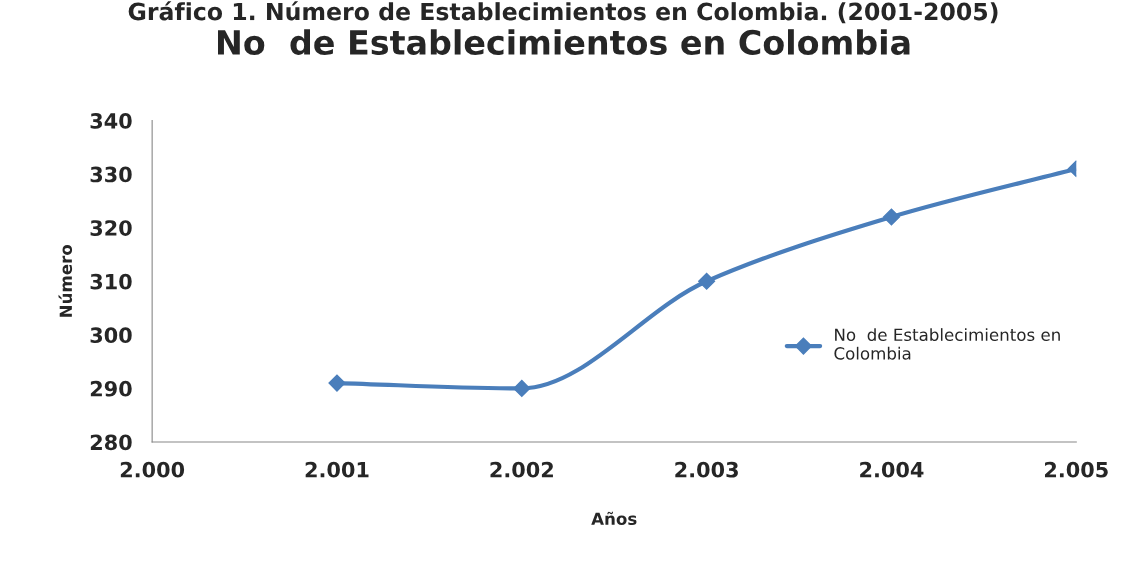 The width and height of the screenshot is (1127, 574). Describe the element at coordinates (1076, 469) in the screenshot. I see `x-tick-label: 2.005` at that location.